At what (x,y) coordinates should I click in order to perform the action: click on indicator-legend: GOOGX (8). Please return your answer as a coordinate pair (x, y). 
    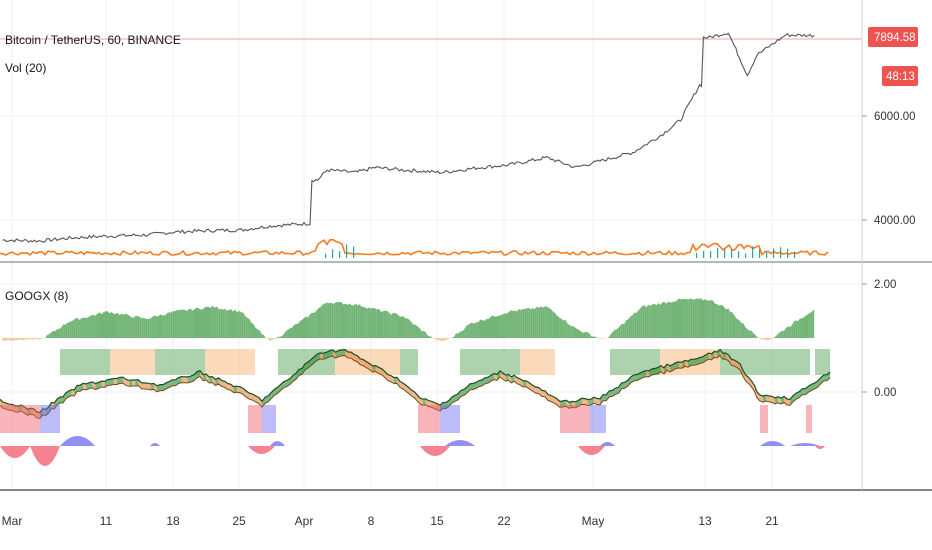
    Looking at the image, I should click on (36, 296).